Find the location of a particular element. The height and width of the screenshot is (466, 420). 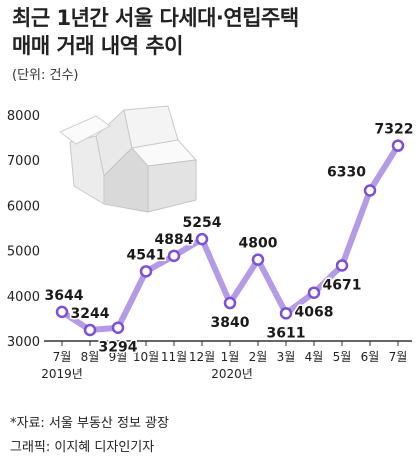

y-tick-label: 7000 is located at coordinates (23, 161).